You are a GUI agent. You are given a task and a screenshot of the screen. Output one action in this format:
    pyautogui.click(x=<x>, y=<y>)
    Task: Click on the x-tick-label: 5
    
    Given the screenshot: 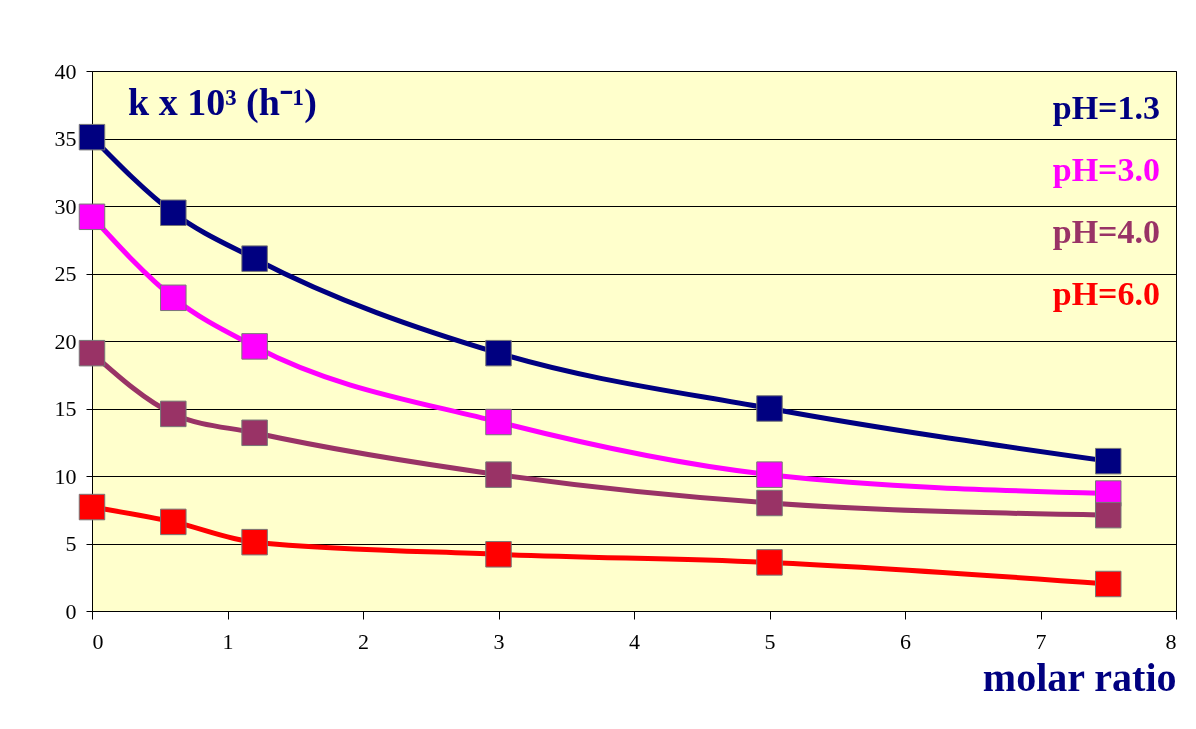 What is the action you would take?
    pyautogui.click(x=770, y=641)
    